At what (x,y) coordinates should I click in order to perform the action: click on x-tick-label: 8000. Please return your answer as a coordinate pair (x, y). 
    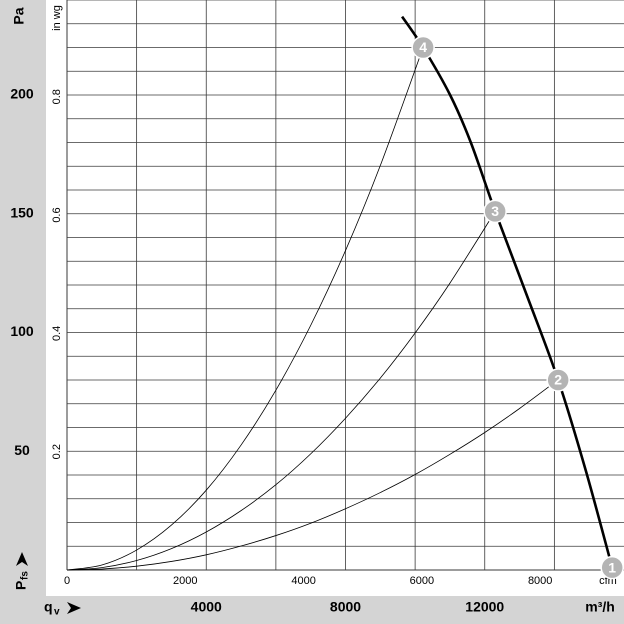
    Looking at the image, I should click on (345, 607).